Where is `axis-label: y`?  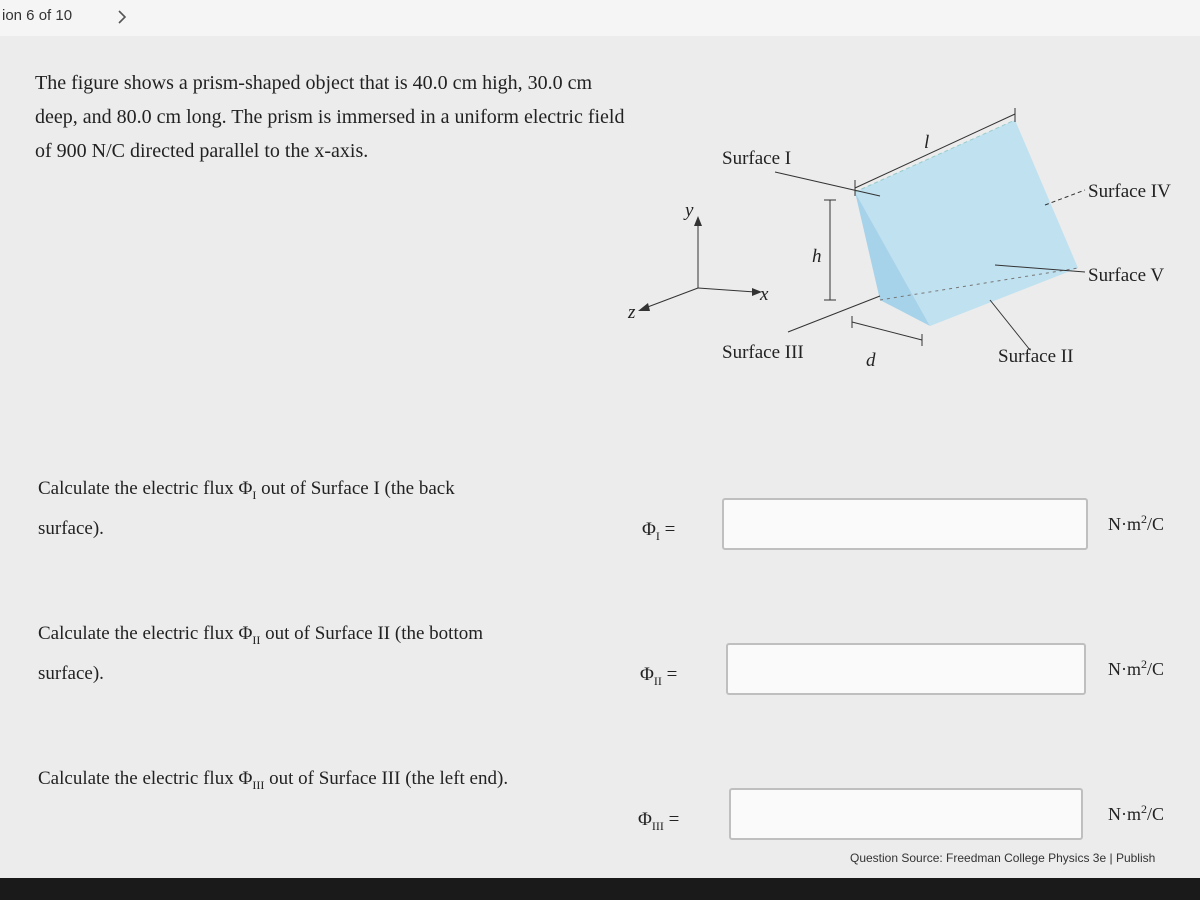
axis-label: y is located at coordinates (688, 210).